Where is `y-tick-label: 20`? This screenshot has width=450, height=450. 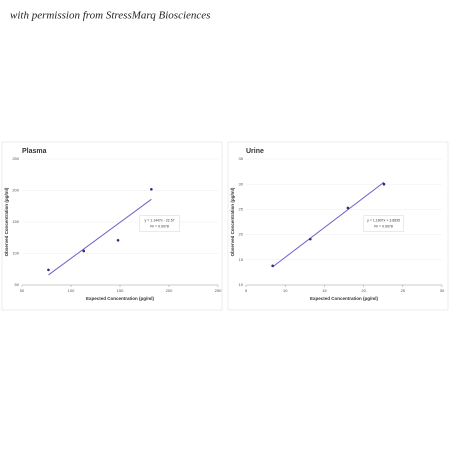 y-tick-label: 20 is located at coordinates (241, 234).